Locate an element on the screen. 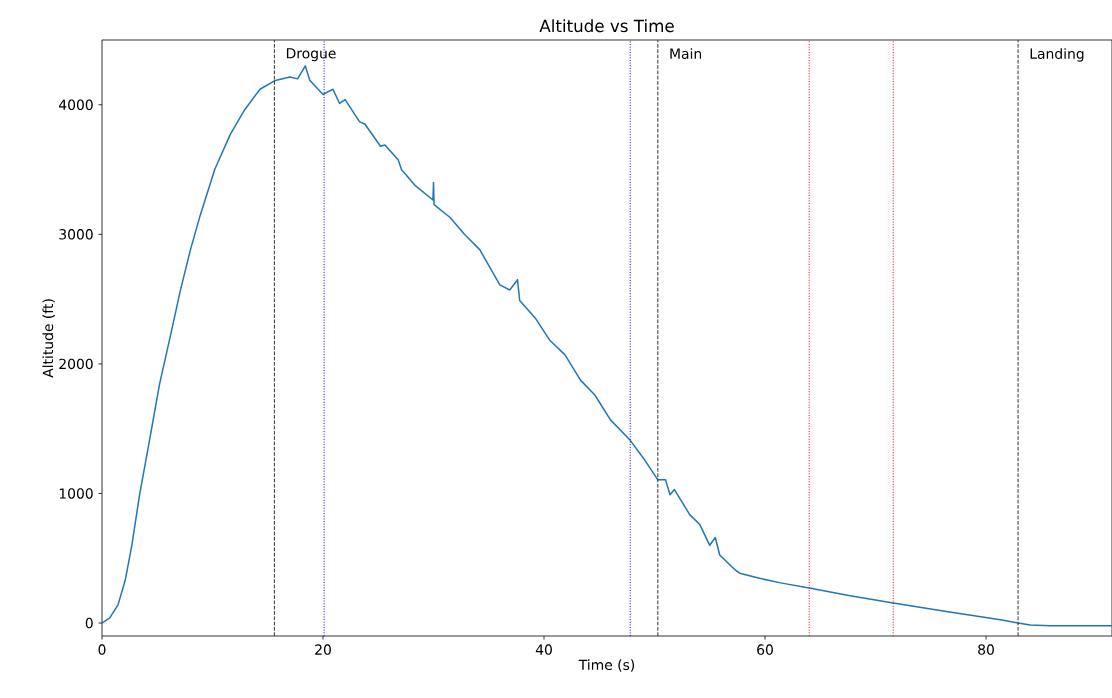 The image size is (1112, 698). x-tick-label: 80 is located at coordinates (986, 649).